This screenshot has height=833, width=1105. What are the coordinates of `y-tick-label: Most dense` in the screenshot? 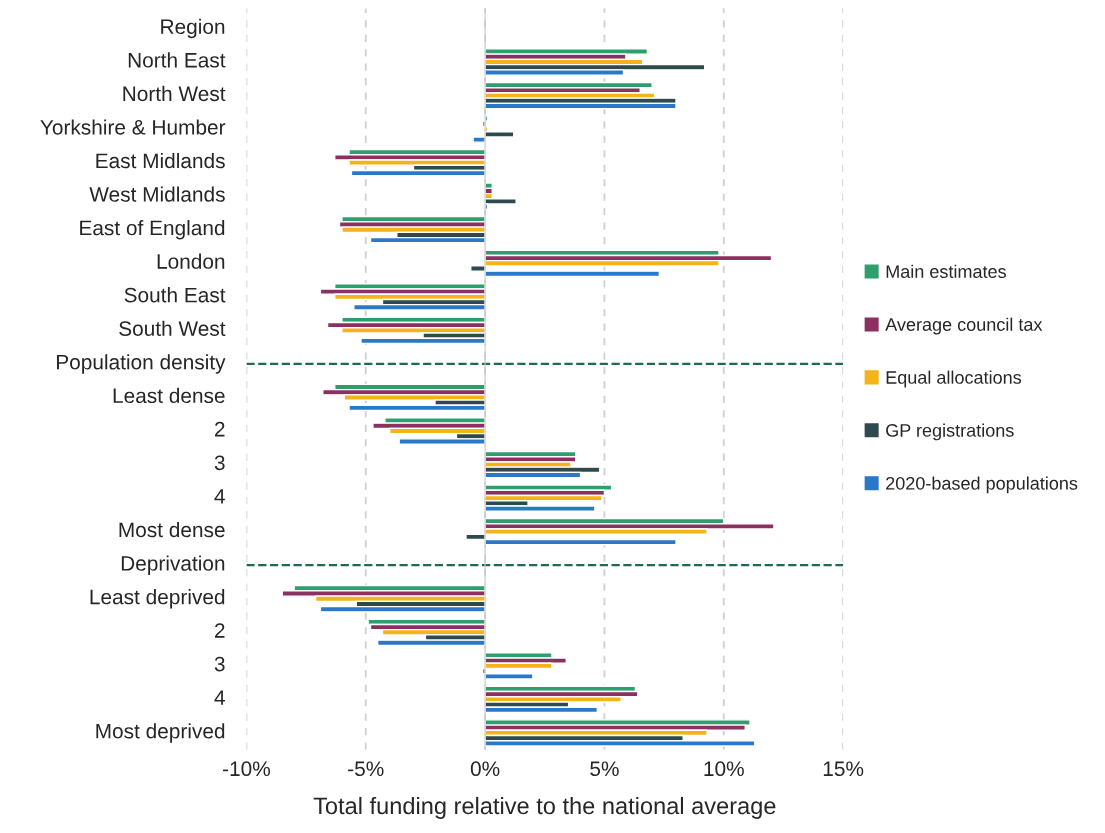 It's located at (172, 529).